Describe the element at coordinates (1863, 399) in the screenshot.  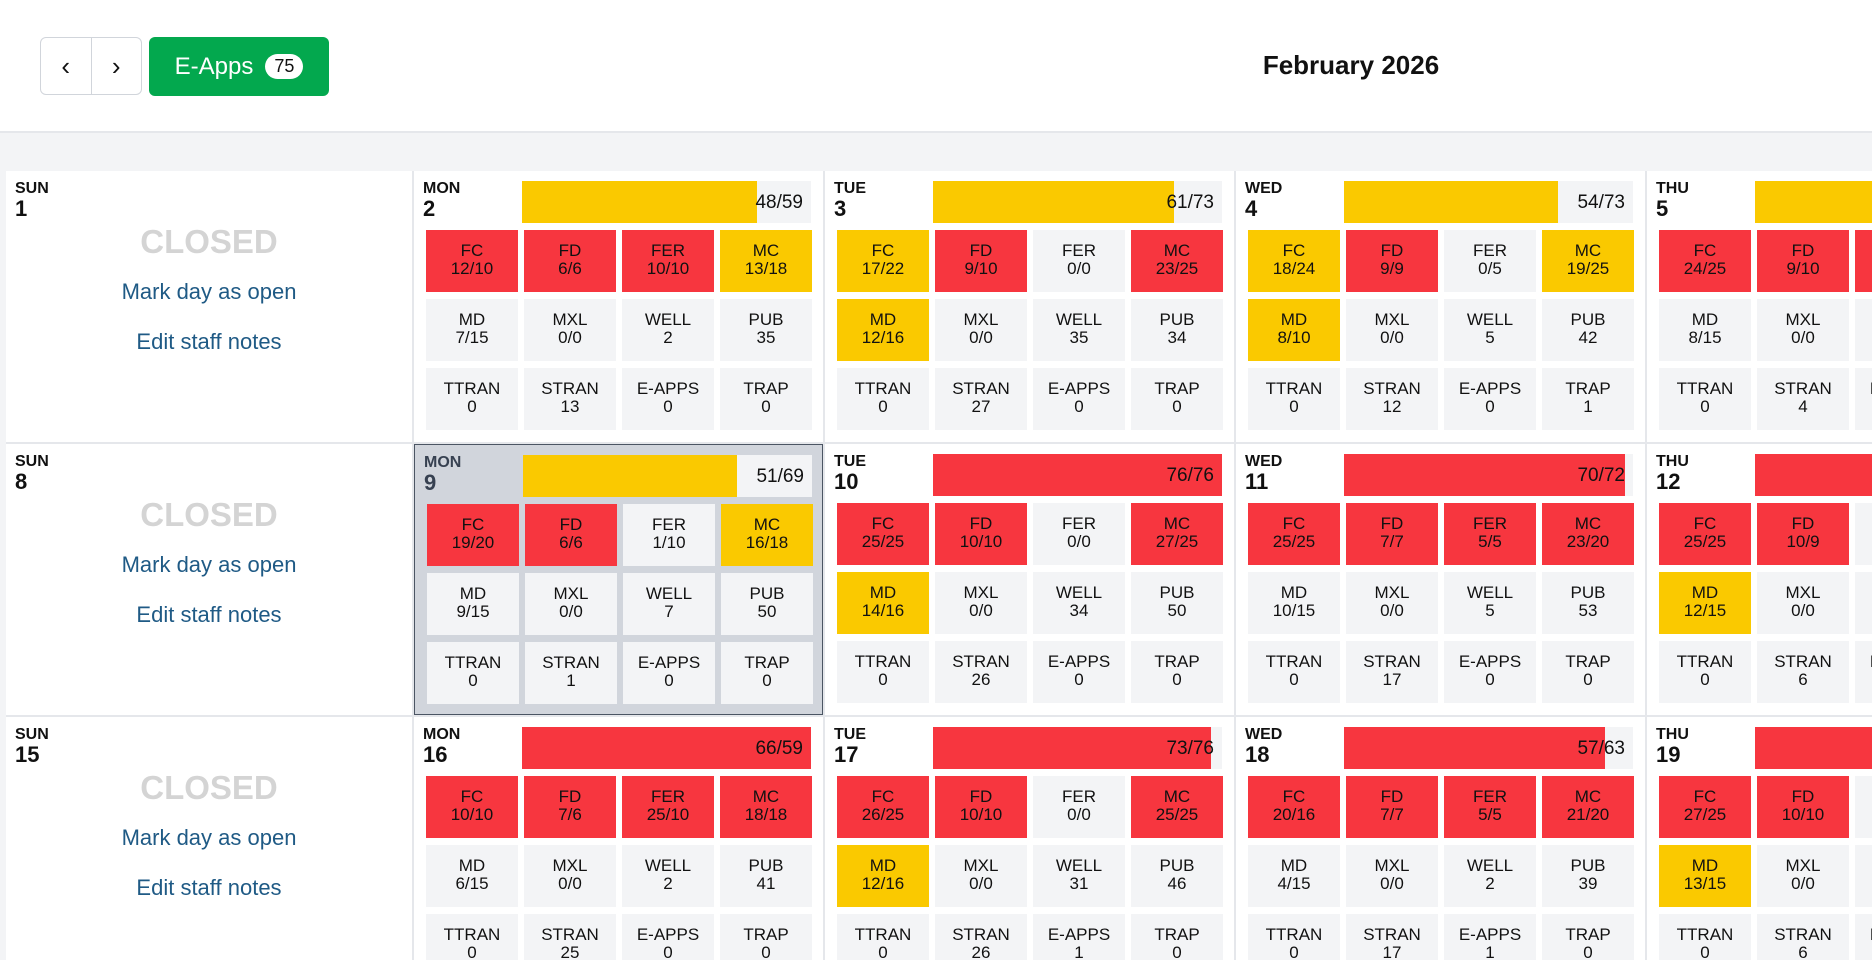
I see `stat-tile: E-APPS` at that location.